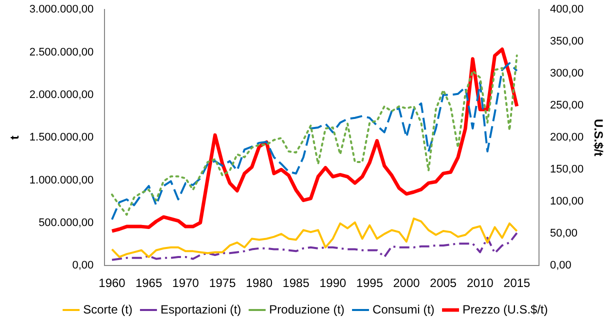 Image resolution: width=615 pixels, height=326 pixels. I want to click on x-tick-label: 2010, so click(480, 283).